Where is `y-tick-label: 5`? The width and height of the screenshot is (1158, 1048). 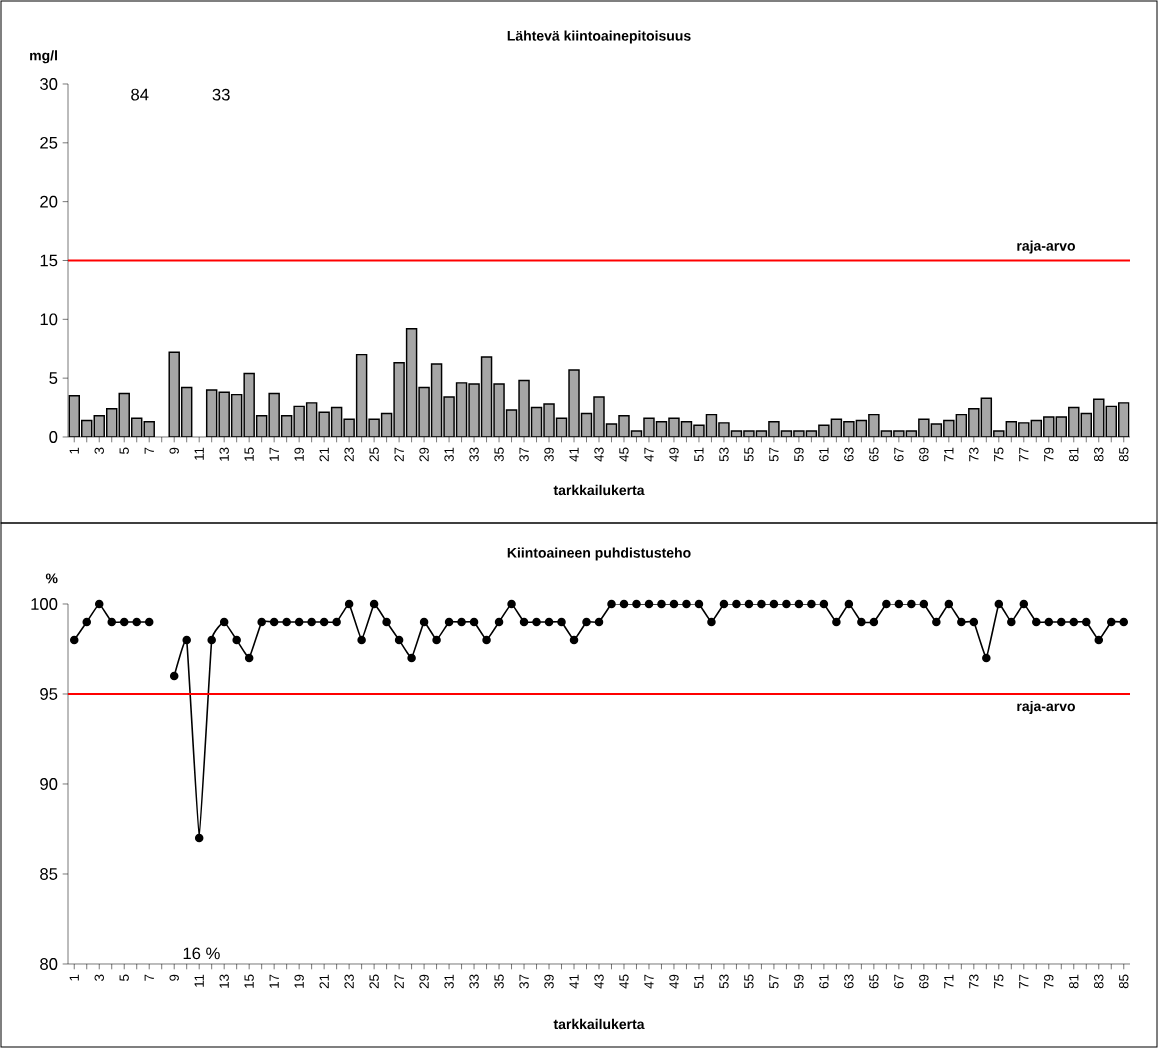
y-tick-label: 5 is located at coordinates (53, 378).